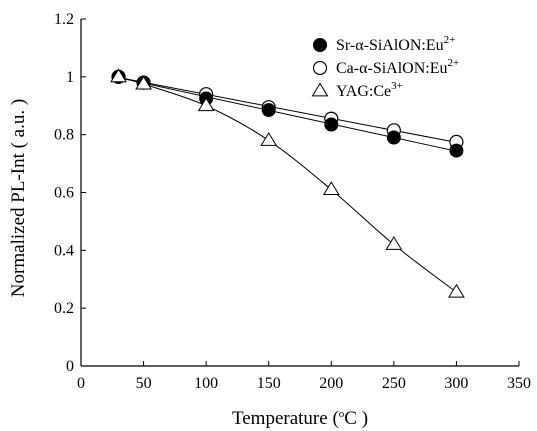  What do you see at coordinates (70, 77) in the screenshot?
I see `y-tick-label: 1` at bounding box center [70, 77].